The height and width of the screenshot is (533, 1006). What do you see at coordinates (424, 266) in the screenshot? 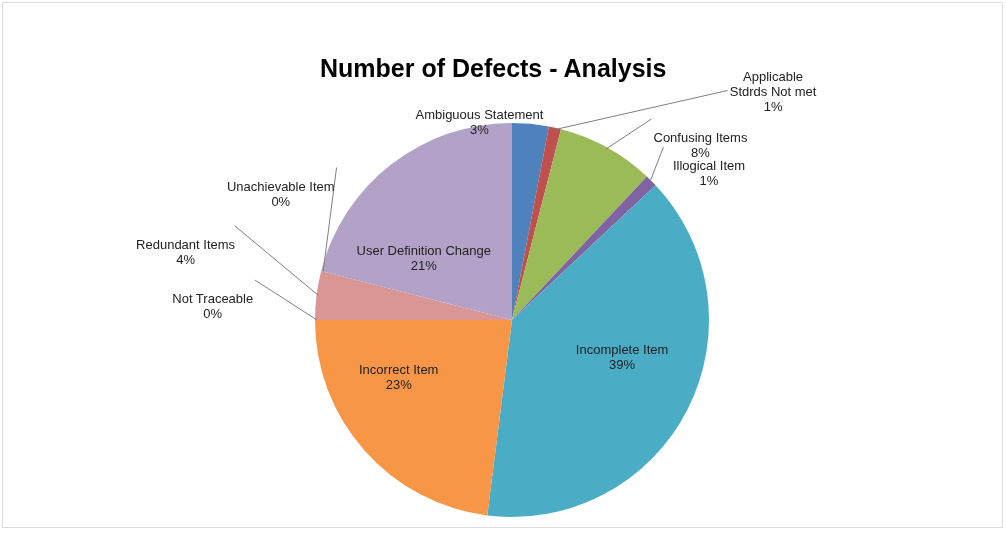
I see `data-label: 21%` at bounding box center [424, 266].